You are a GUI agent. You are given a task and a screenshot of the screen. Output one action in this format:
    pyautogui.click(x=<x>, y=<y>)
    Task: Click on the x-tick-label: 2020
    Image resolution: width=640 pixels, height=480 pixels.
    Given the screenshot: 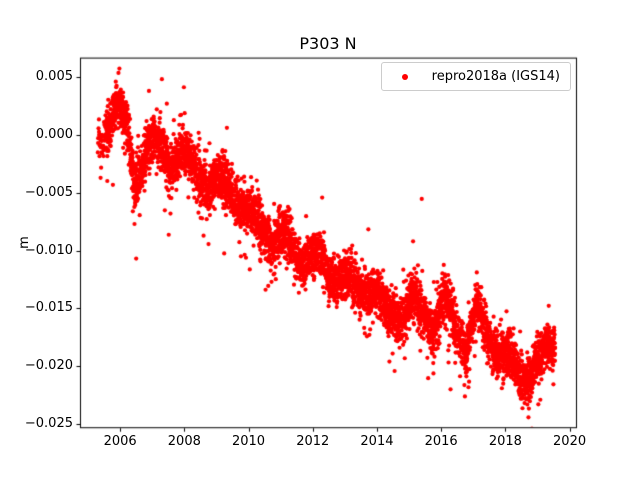 What is the action you would take?
    pyautogui.click(x=570, y=441)
    